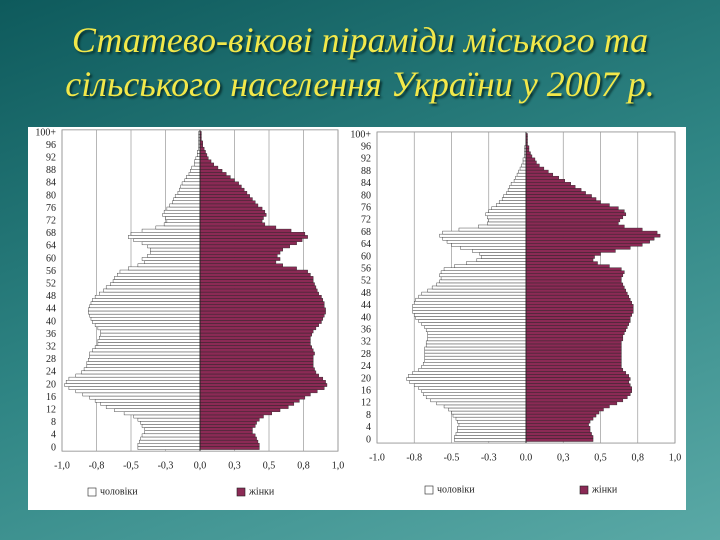  I want to click on y-tick-label: 64, so click(366, 244).